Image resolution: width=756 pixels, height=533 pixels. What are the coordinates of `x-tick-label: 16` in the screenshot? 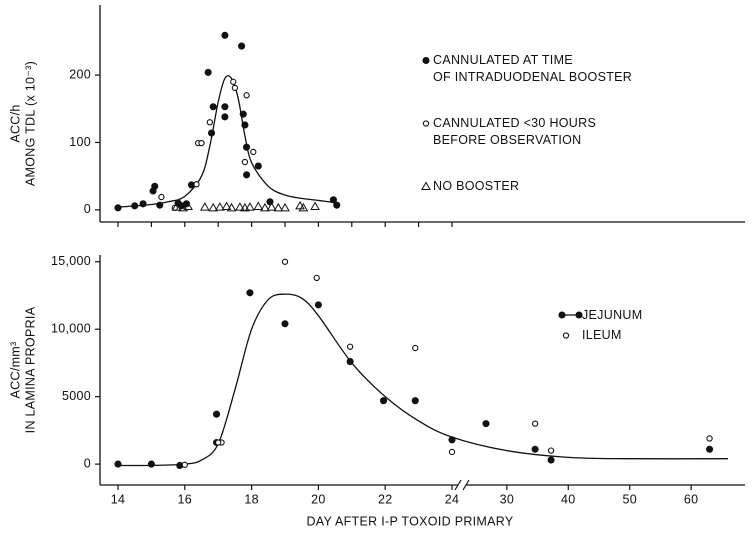 It's located at (185, 499).